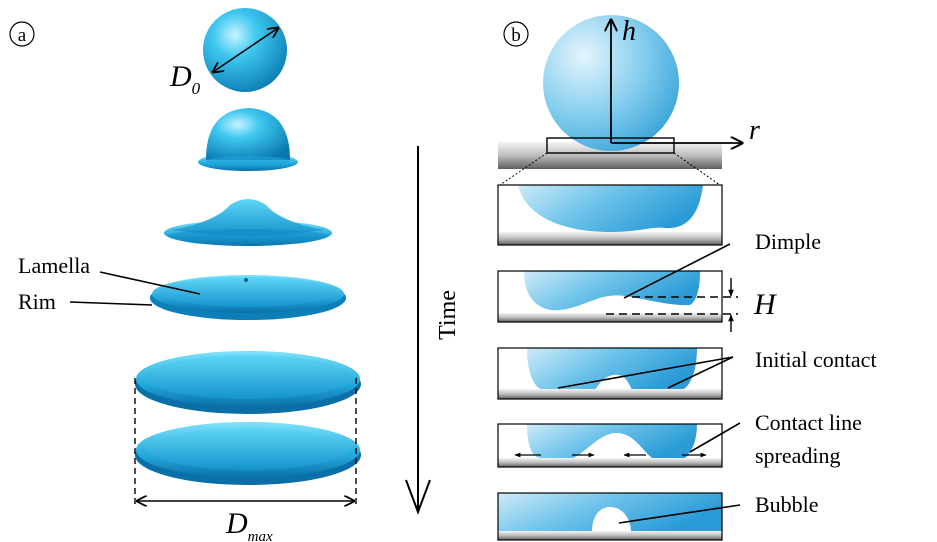 The height and width of the screenshot is (542, 937). I want to click on droplet-disk-max, so click(248, 453).